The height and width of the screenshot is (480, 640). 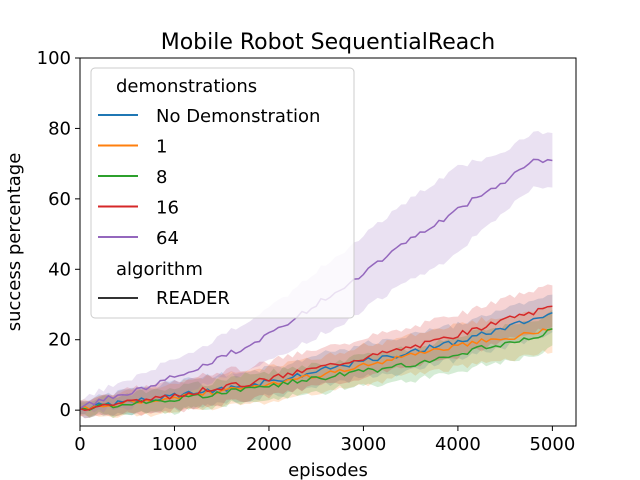 I want to click on x-tick-label: 4000, so click(x=458, y=444).